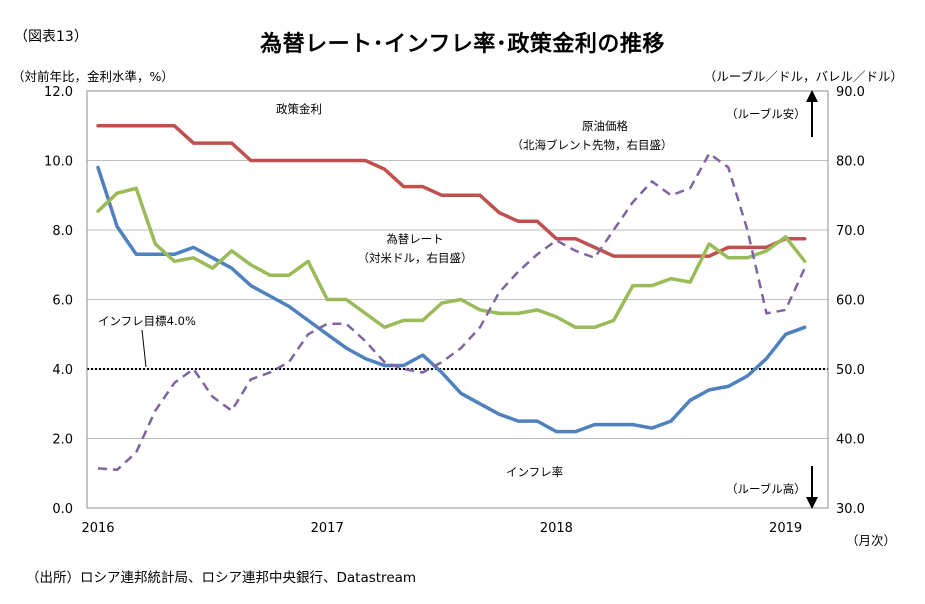  Describe the element at coordinates (766, 489) in the screenshot. I see `annotation-ruble-strong: （ルーブル高）` at that location.